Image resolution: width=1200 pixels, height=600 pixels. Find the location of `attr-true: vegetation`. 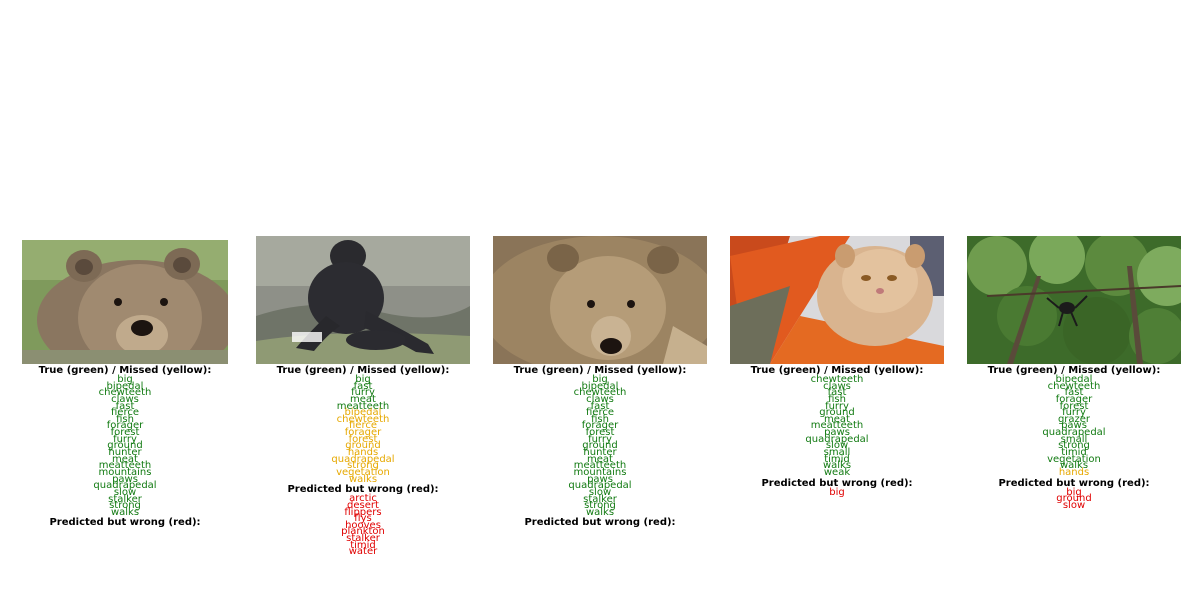

attr-true: vegetation is located at coordinates (1074, 459).